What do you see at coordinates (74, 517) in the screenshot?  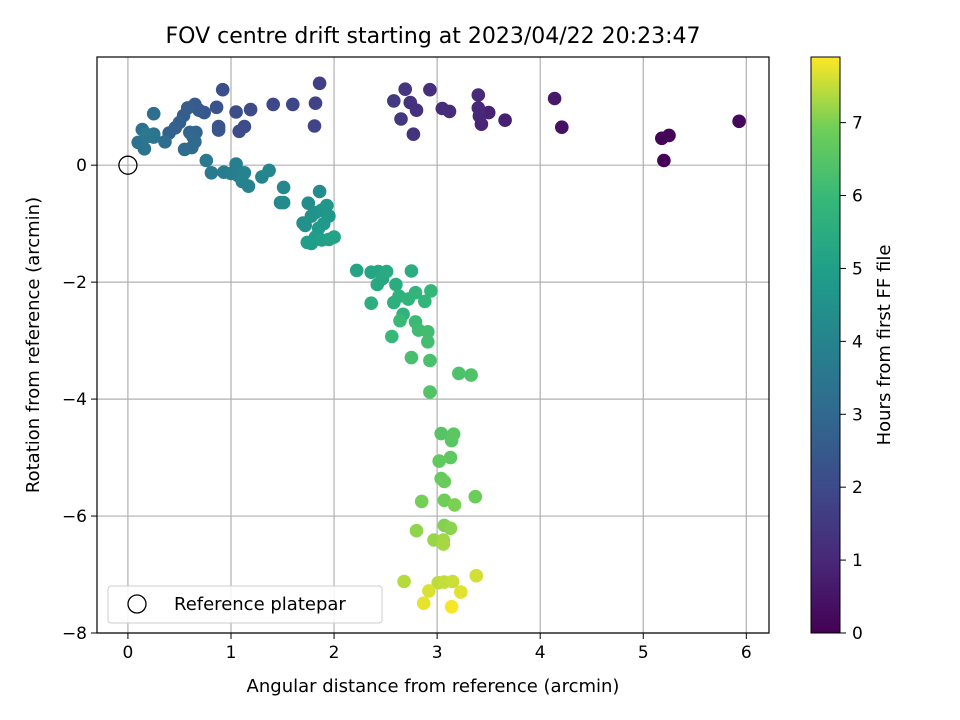 I see `y-tick-label: −6` at bounding box center [74, 517].